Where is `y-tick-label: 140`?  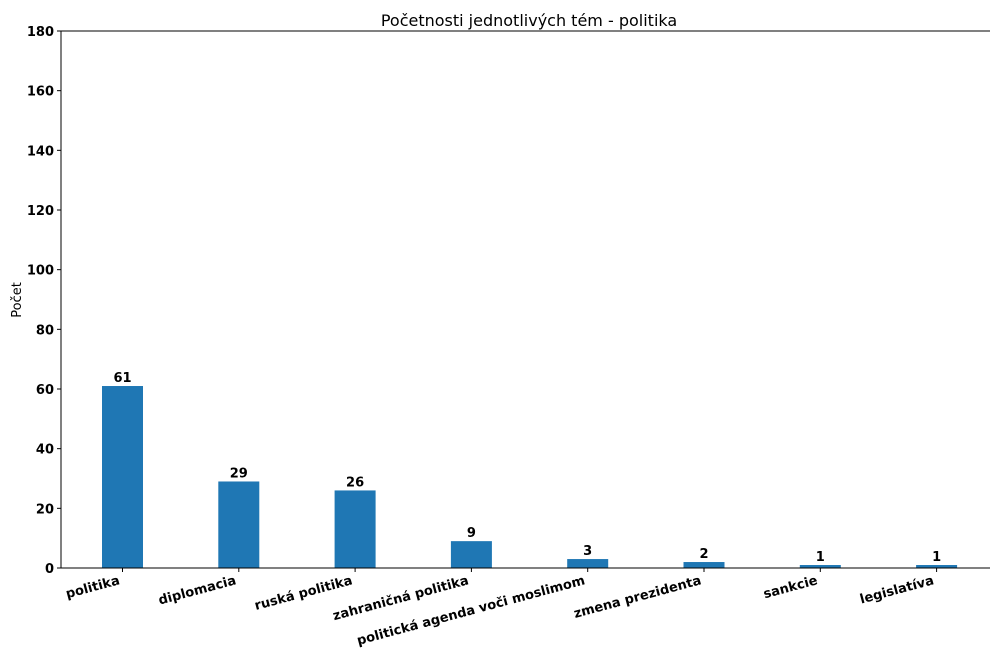 y-tick-label: 140 is located at coordinates (40, 151).